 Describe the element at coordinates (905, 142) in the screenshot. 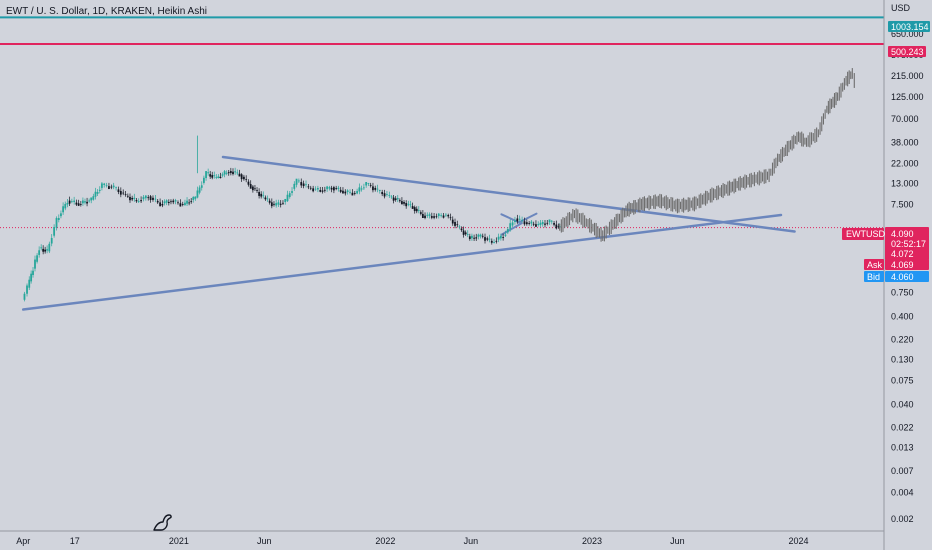

I see `price-tick-label: 38.000` at that location.